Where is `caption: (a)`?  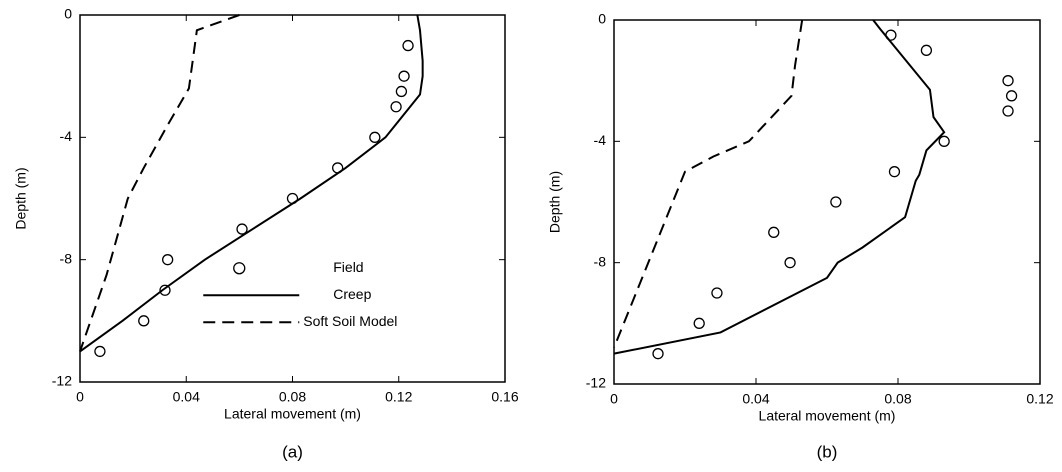 caption: (a) is located at coordinates (292, 451).